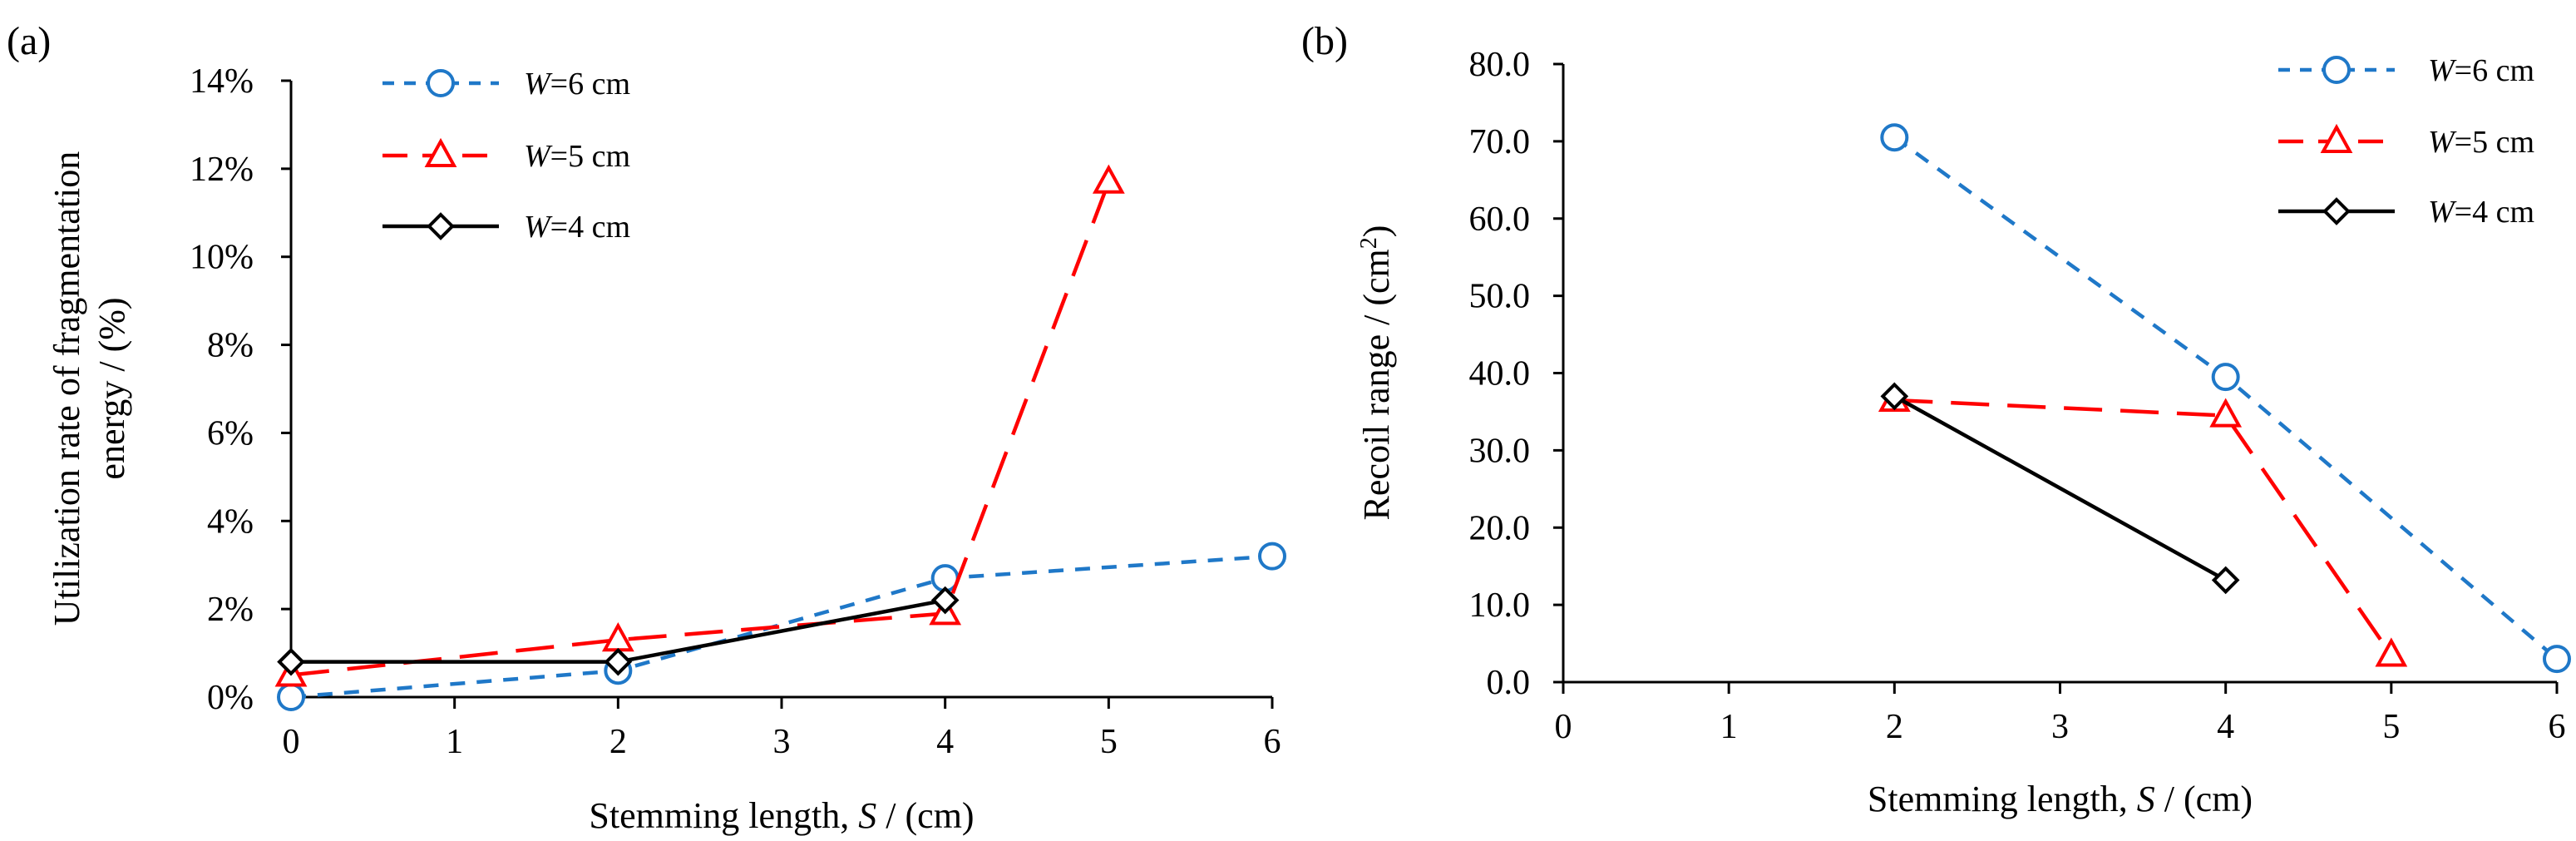 The image size is (2576, 841). What do you see at coordinates (230, 521) in the screenshot?
I see `y-tick-label: 4%` at bounding box center [230, 521].